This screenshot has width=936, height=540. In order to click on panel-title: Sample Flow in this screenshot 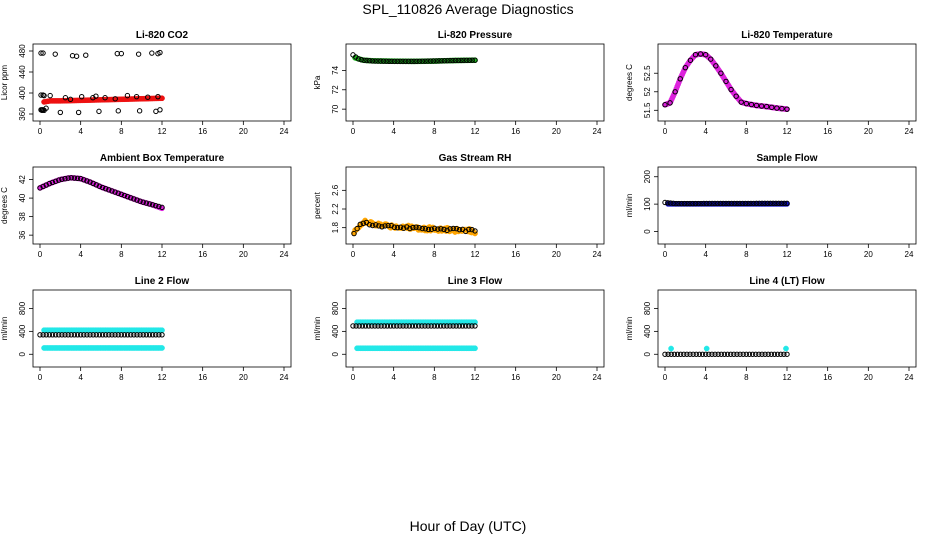, I will do `click(786, 158)`.